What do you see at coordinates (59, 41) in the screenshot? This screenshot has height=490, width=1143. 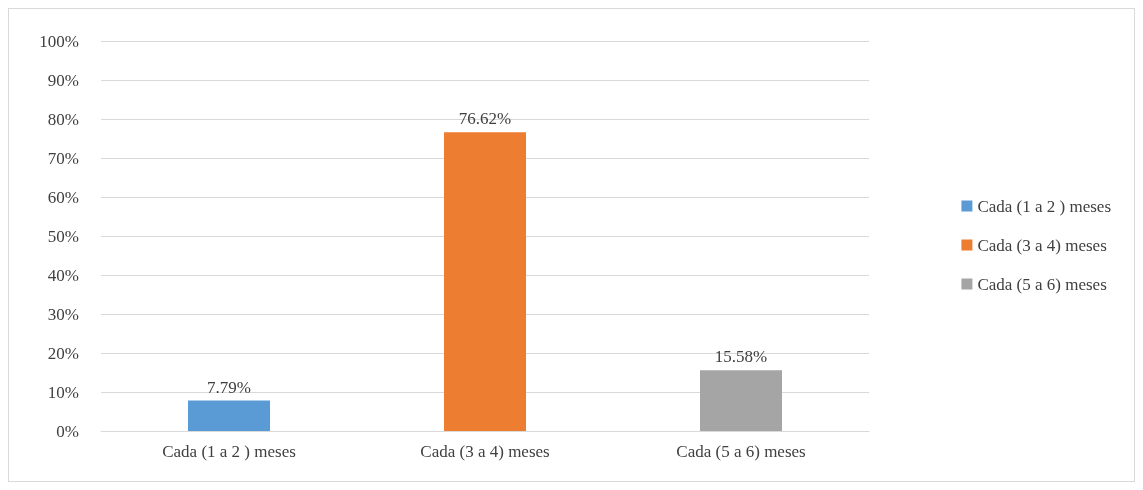 I see `y-tick-label: 100%` at bounding box center [59, 41].